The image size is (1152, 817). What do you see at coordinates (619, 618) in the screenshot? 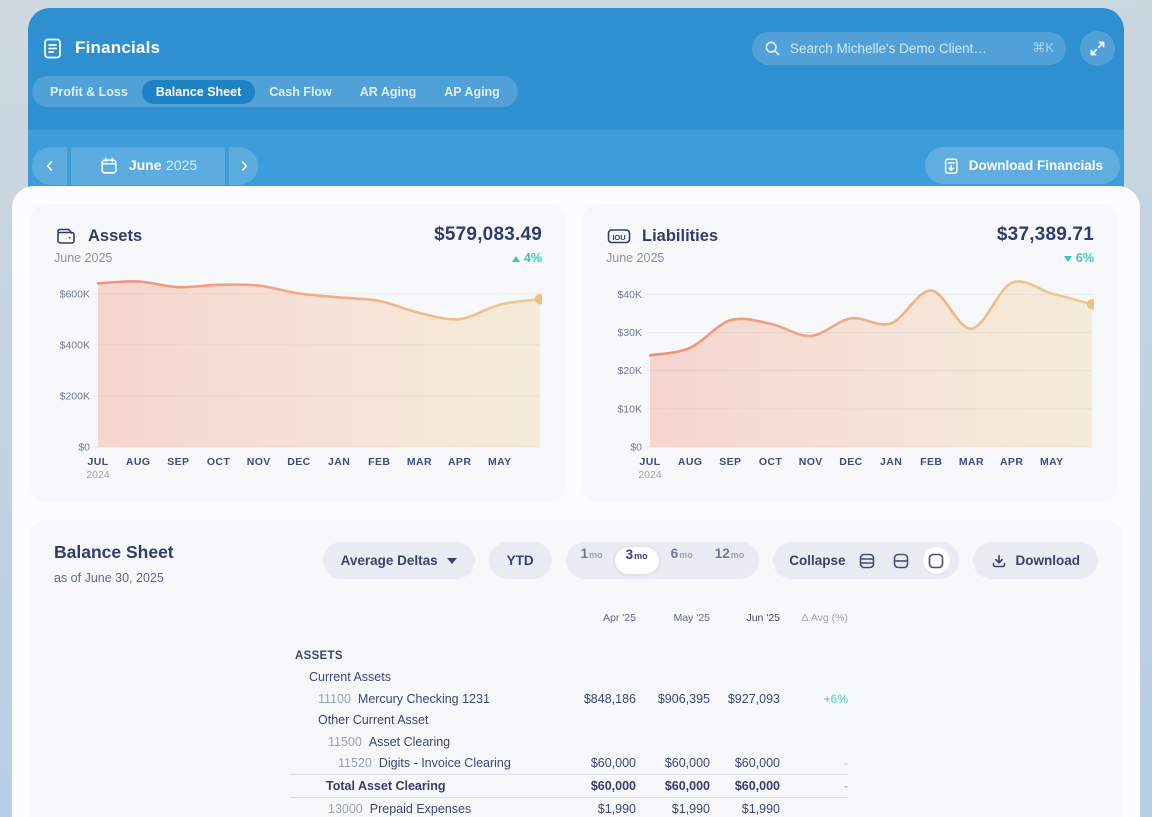
I see `column-header: Apr '25` at bounding box center [619, 618].